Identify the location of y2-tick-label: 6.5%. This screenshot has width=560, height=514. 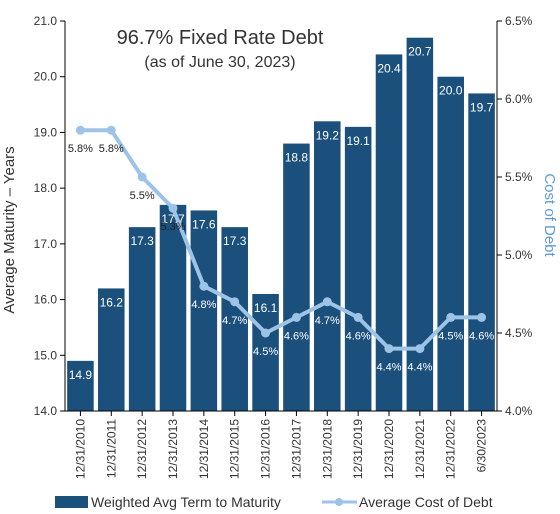
(519, 21).